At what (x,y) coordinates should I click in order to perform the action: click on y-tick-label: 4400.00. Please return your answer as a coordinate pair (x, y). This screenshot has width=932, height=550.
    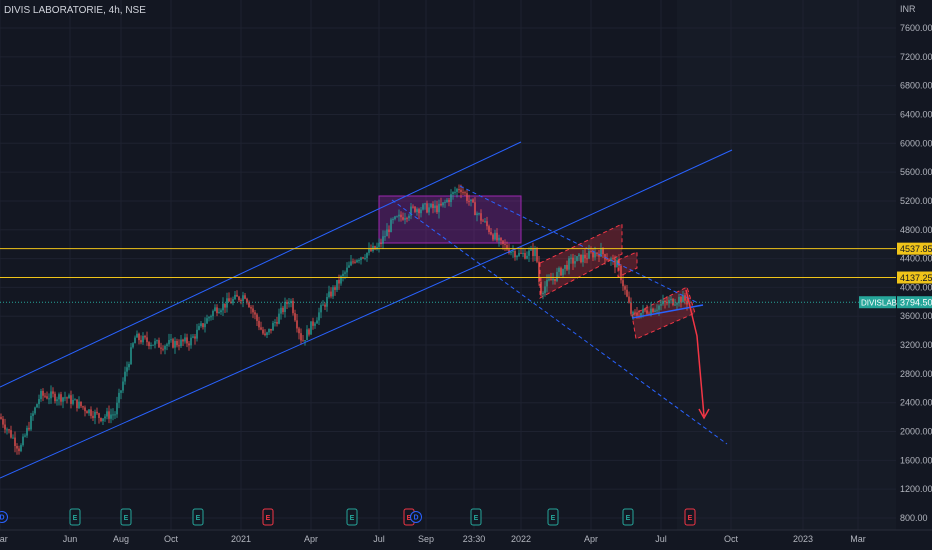
    Looking at the image, I should click on (916, 259).